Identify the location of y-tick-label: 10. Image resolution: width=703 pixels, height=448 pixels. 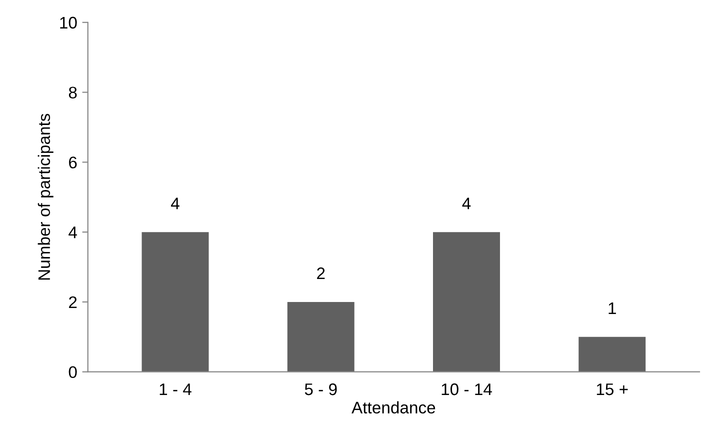
(68, 22).